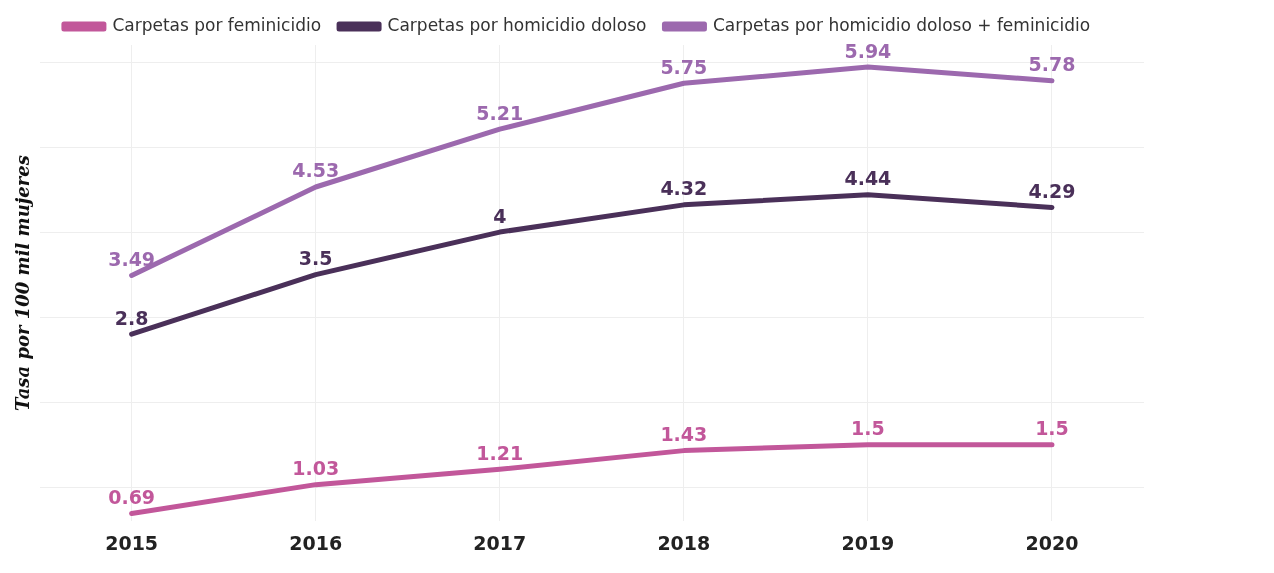 The width and height of the screenshot is (1274, 573). I want to click on x-tick-label: 2016, so click(316, 542).